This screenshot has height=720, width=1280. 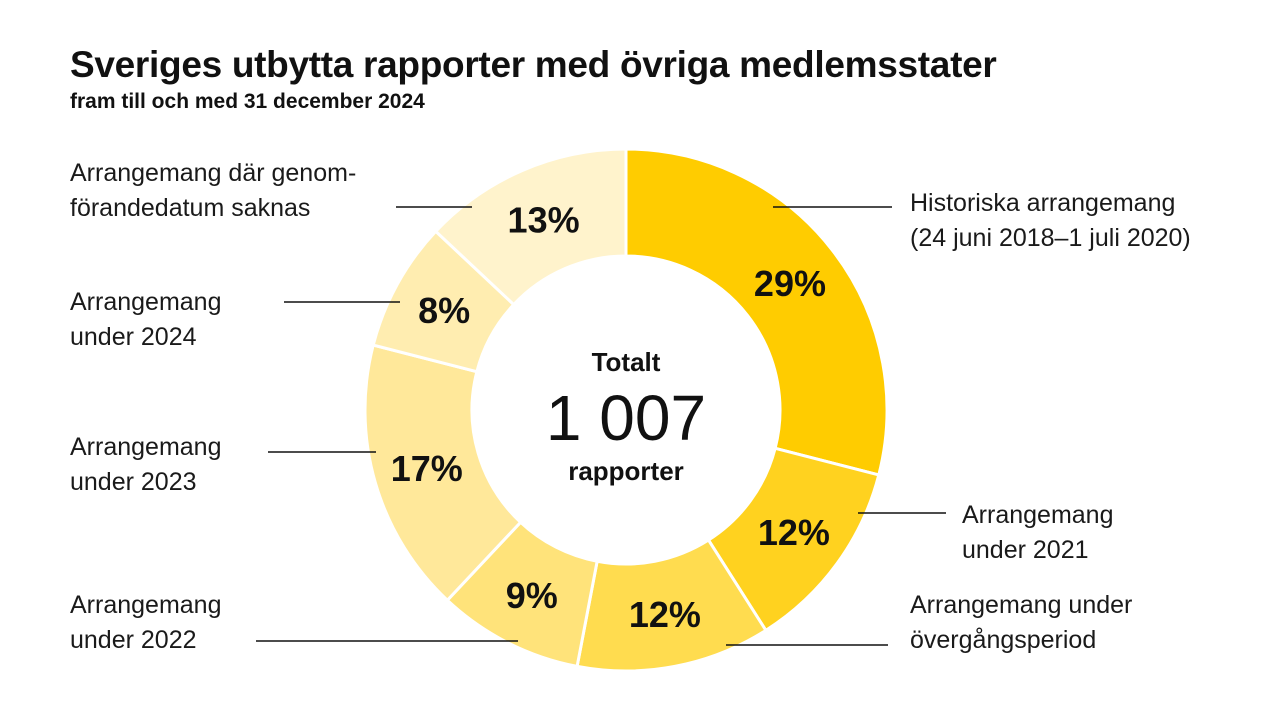 I want to click on center-total-unit: rapporter, so click(x=626, y=471).